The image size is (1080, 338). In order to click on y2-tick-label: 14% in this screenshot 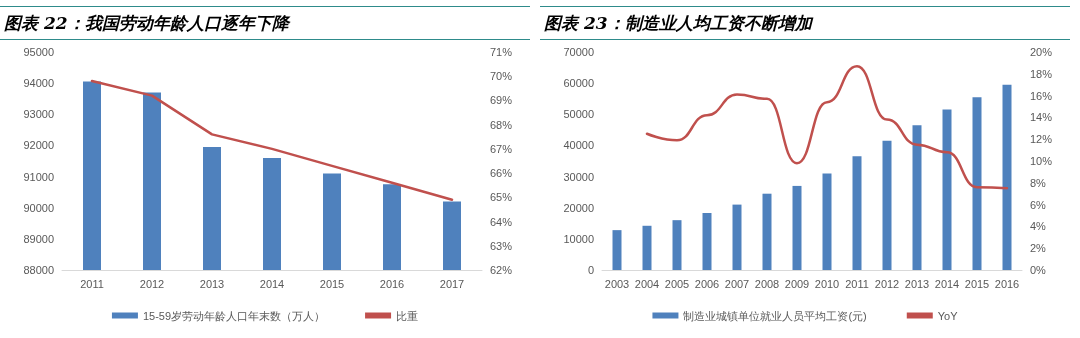, I will do `click(1041, 117)`.